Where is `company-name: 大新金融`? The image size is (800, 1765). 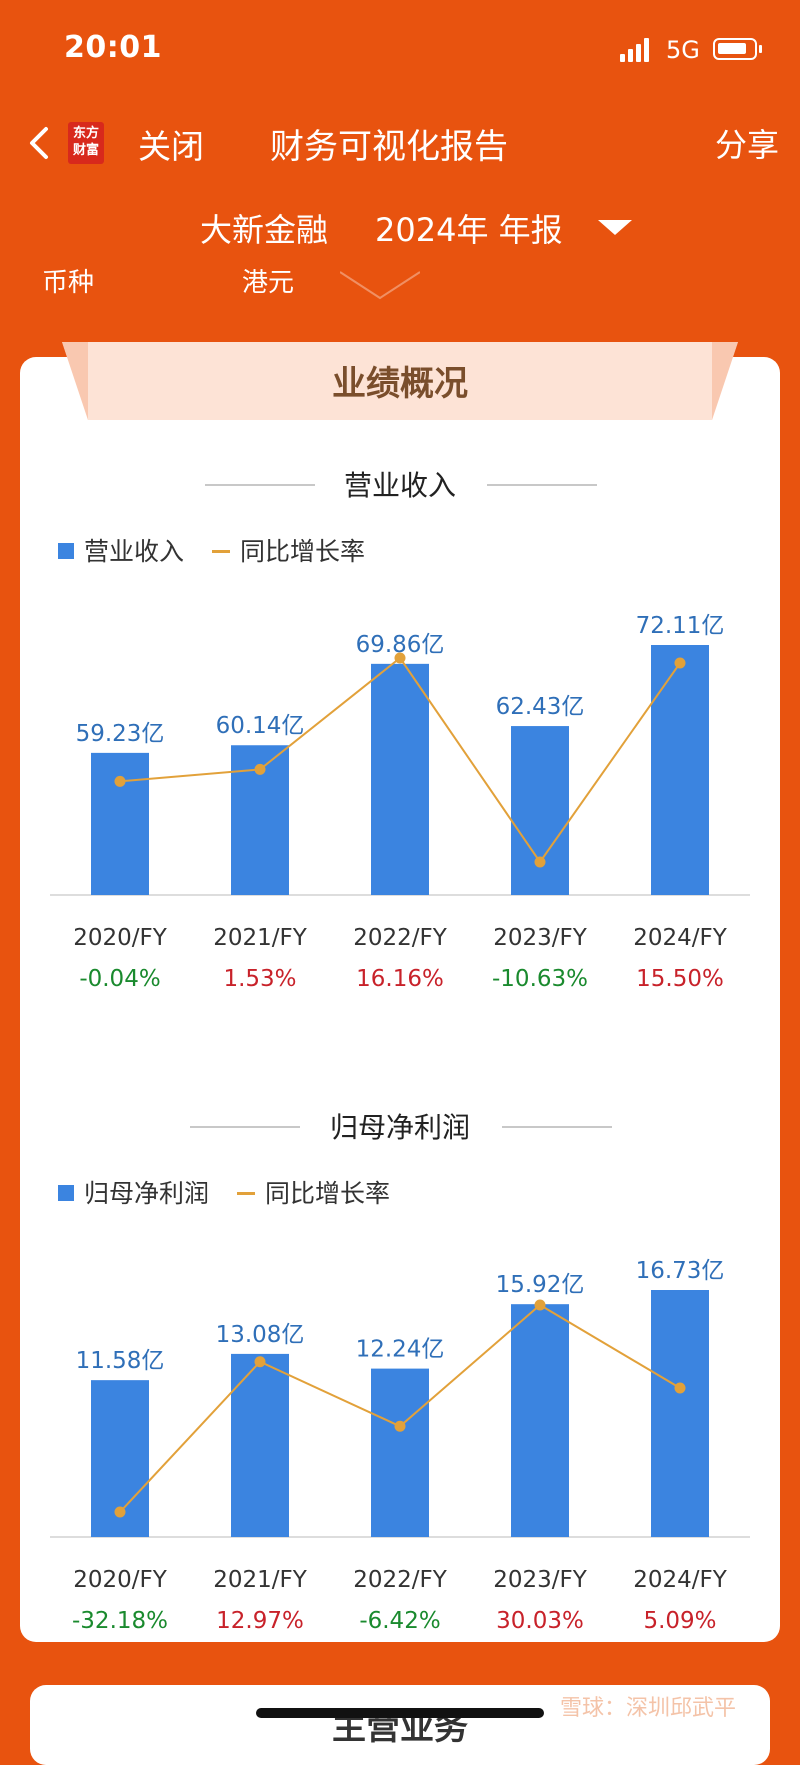
company-name: 大新金融 is located at coordinates (264, 230).